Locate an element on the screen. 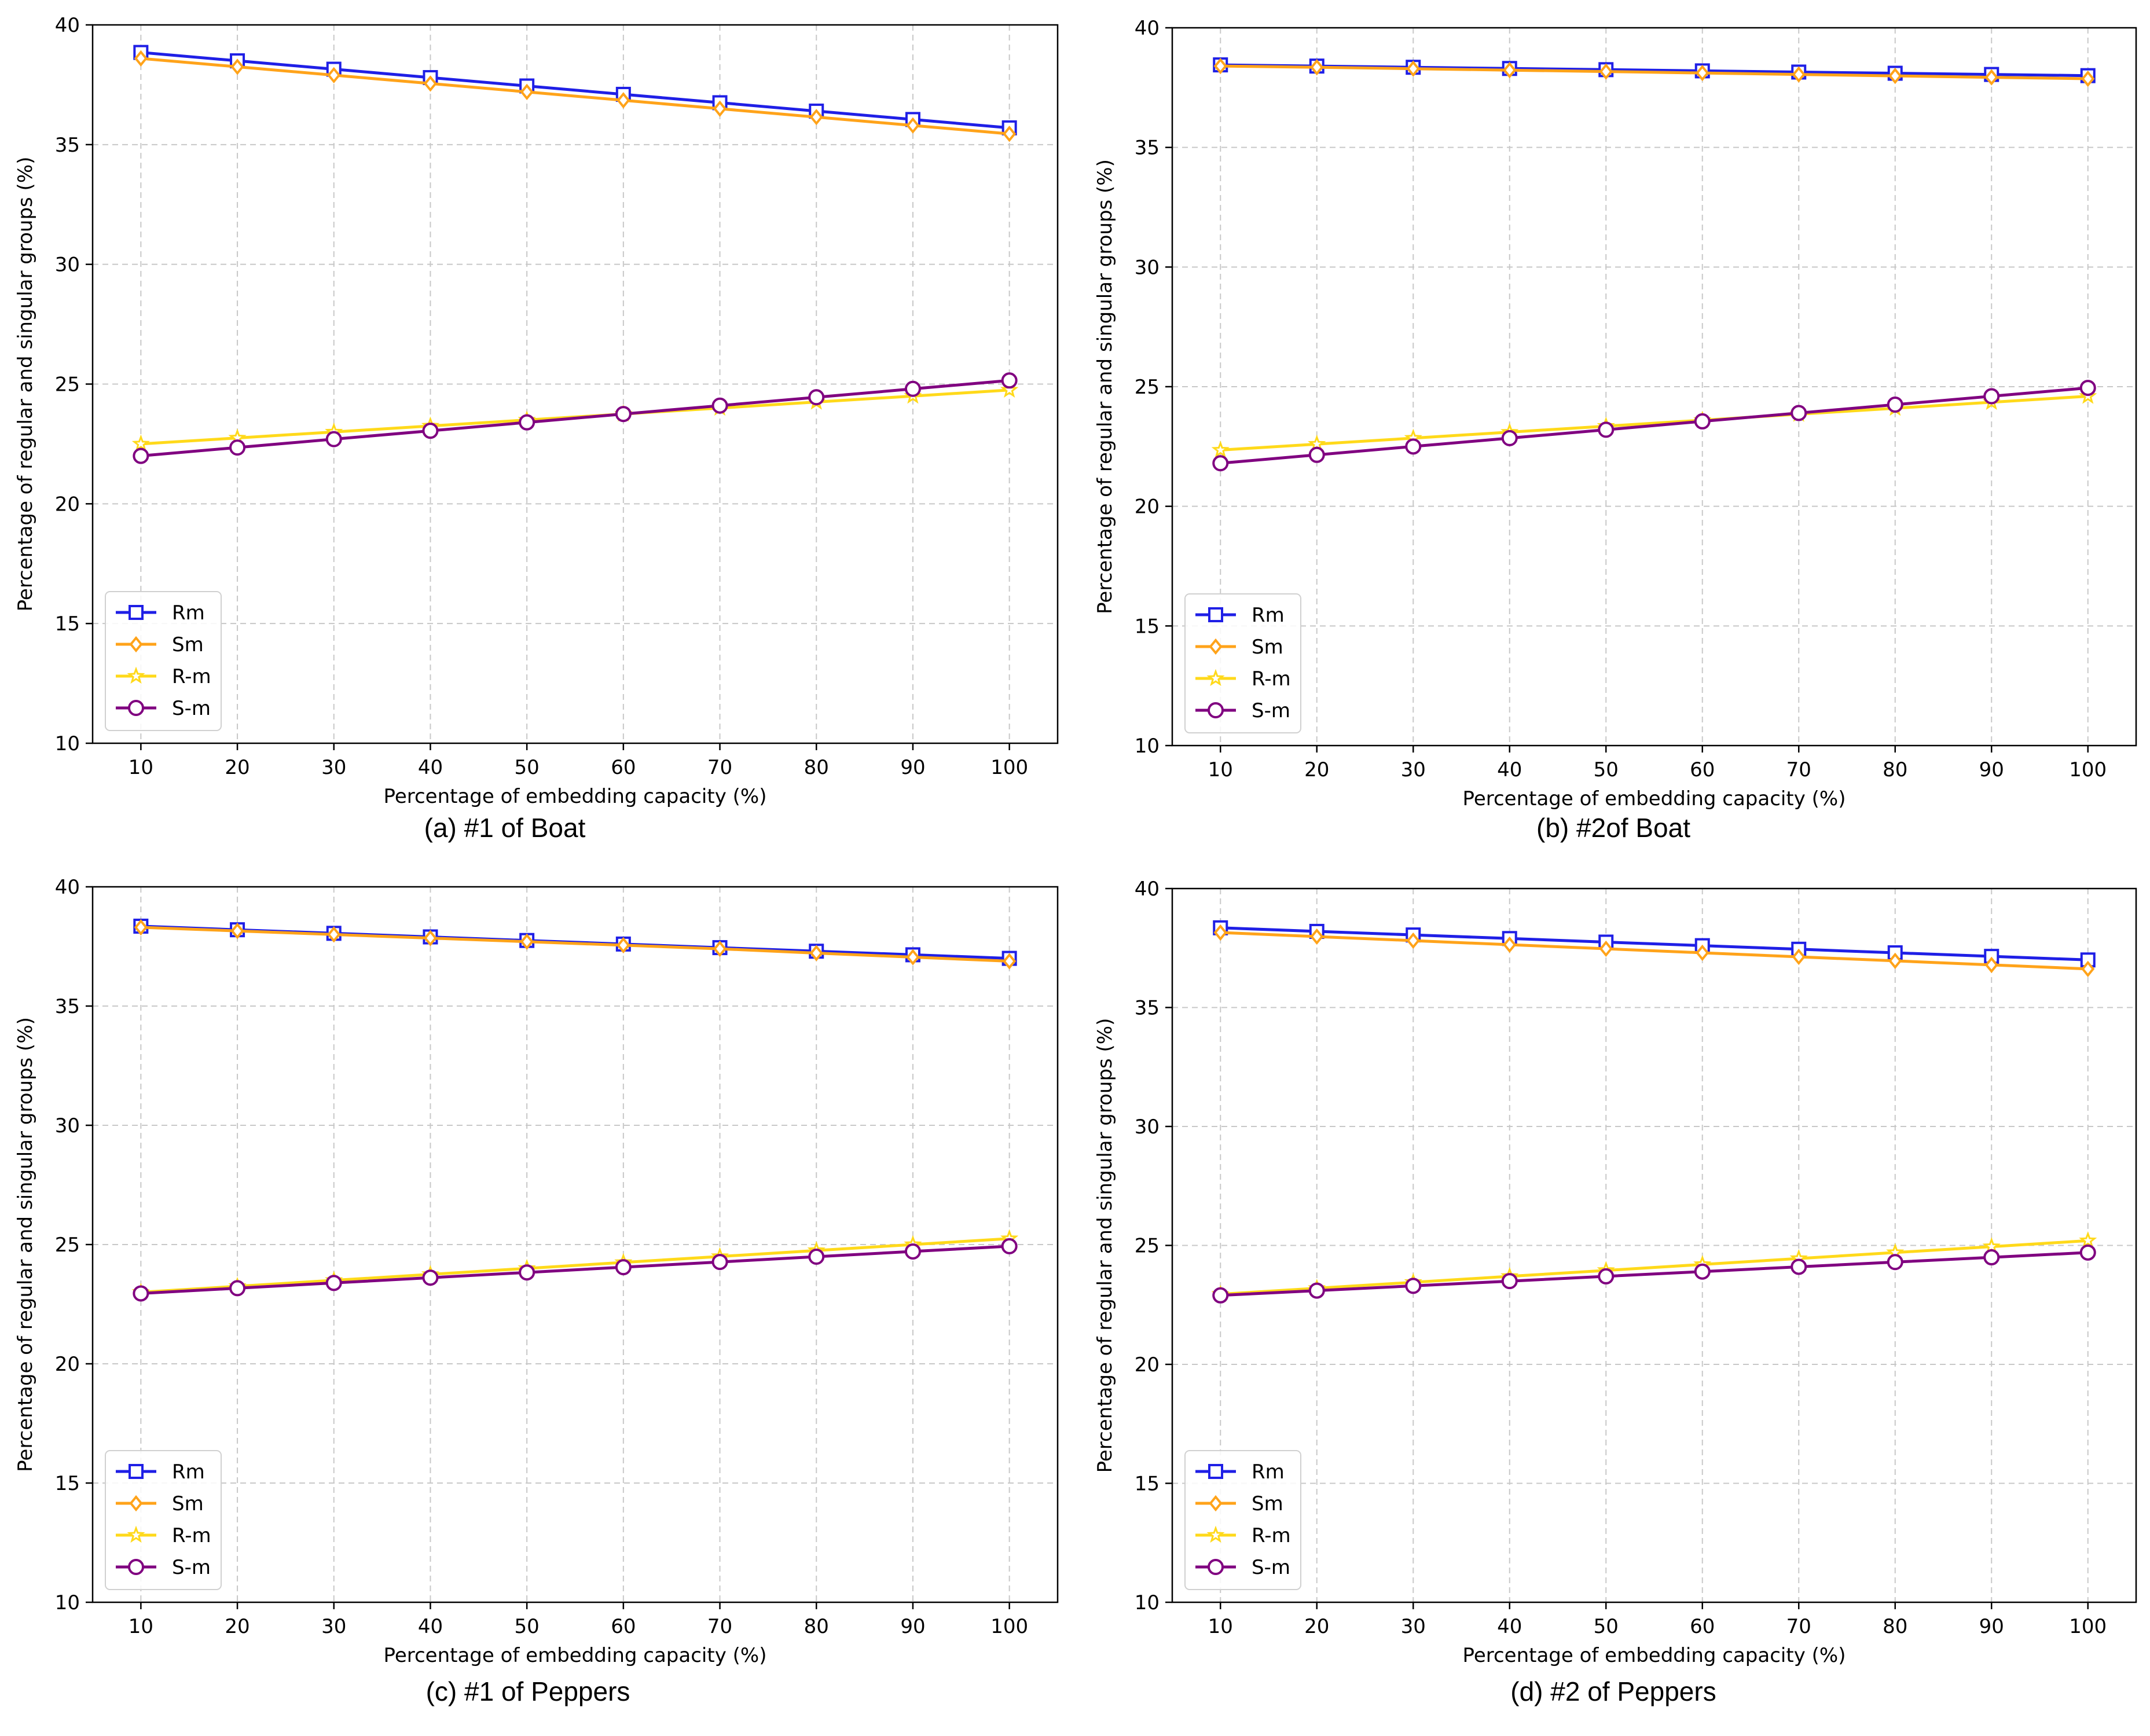  figure-caption: (b) #2of Boat is located at coordinates (1613, 828).